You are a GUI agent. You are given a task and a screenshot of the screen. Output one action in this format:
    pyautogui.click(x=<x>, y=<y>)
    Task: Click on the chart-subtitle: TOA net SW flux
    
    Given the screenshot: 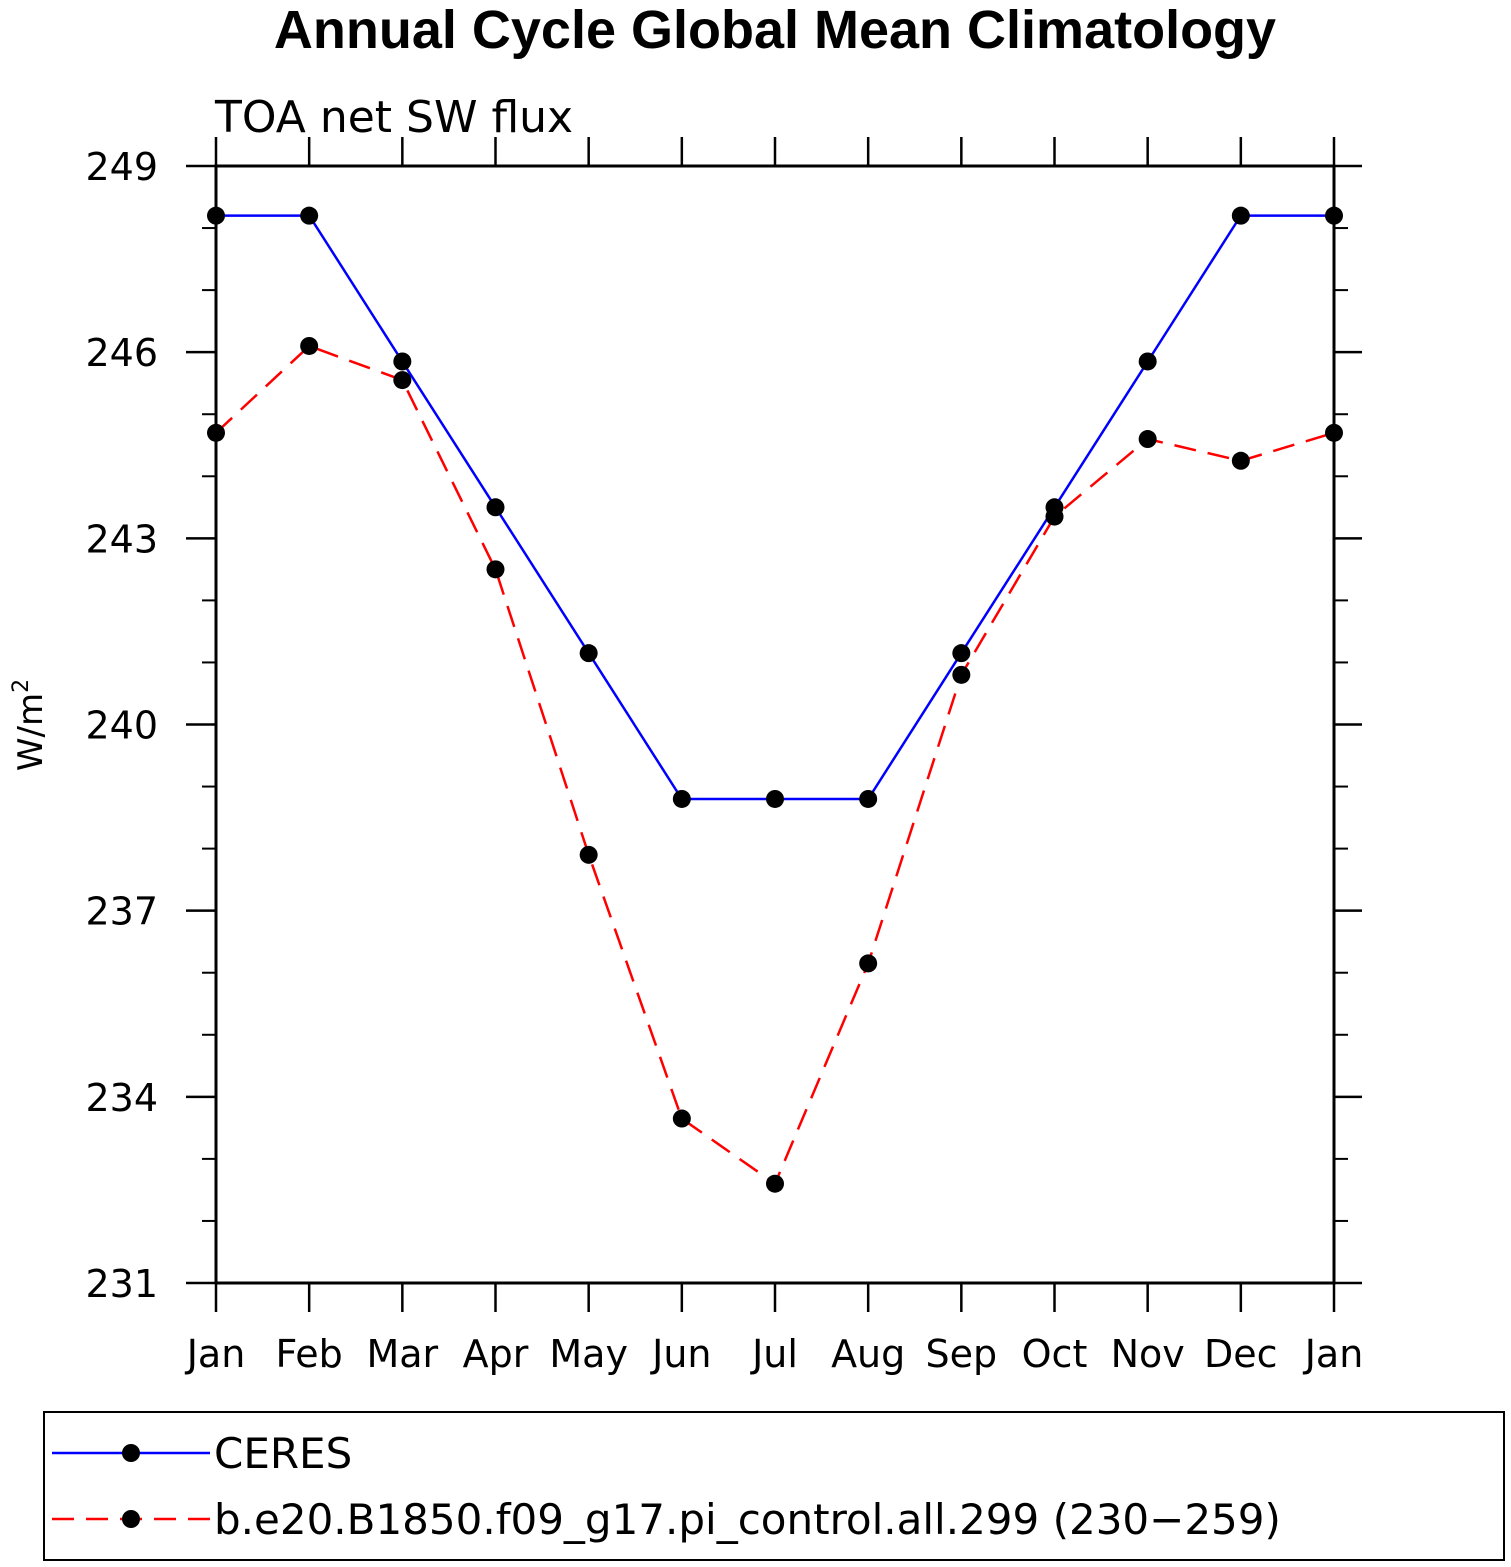 What is the action you would take?
    pyautogui.click(x=393, y=117)
    